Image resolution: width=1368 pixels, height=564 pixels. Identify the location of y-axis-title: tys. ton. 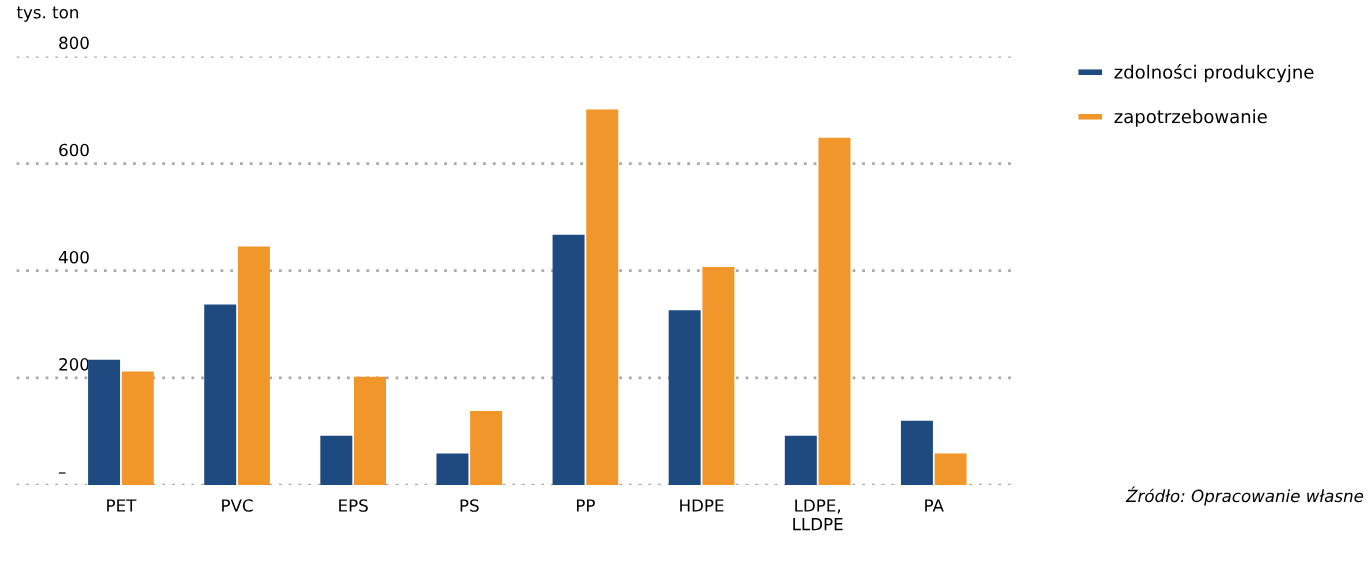
(47, 14).